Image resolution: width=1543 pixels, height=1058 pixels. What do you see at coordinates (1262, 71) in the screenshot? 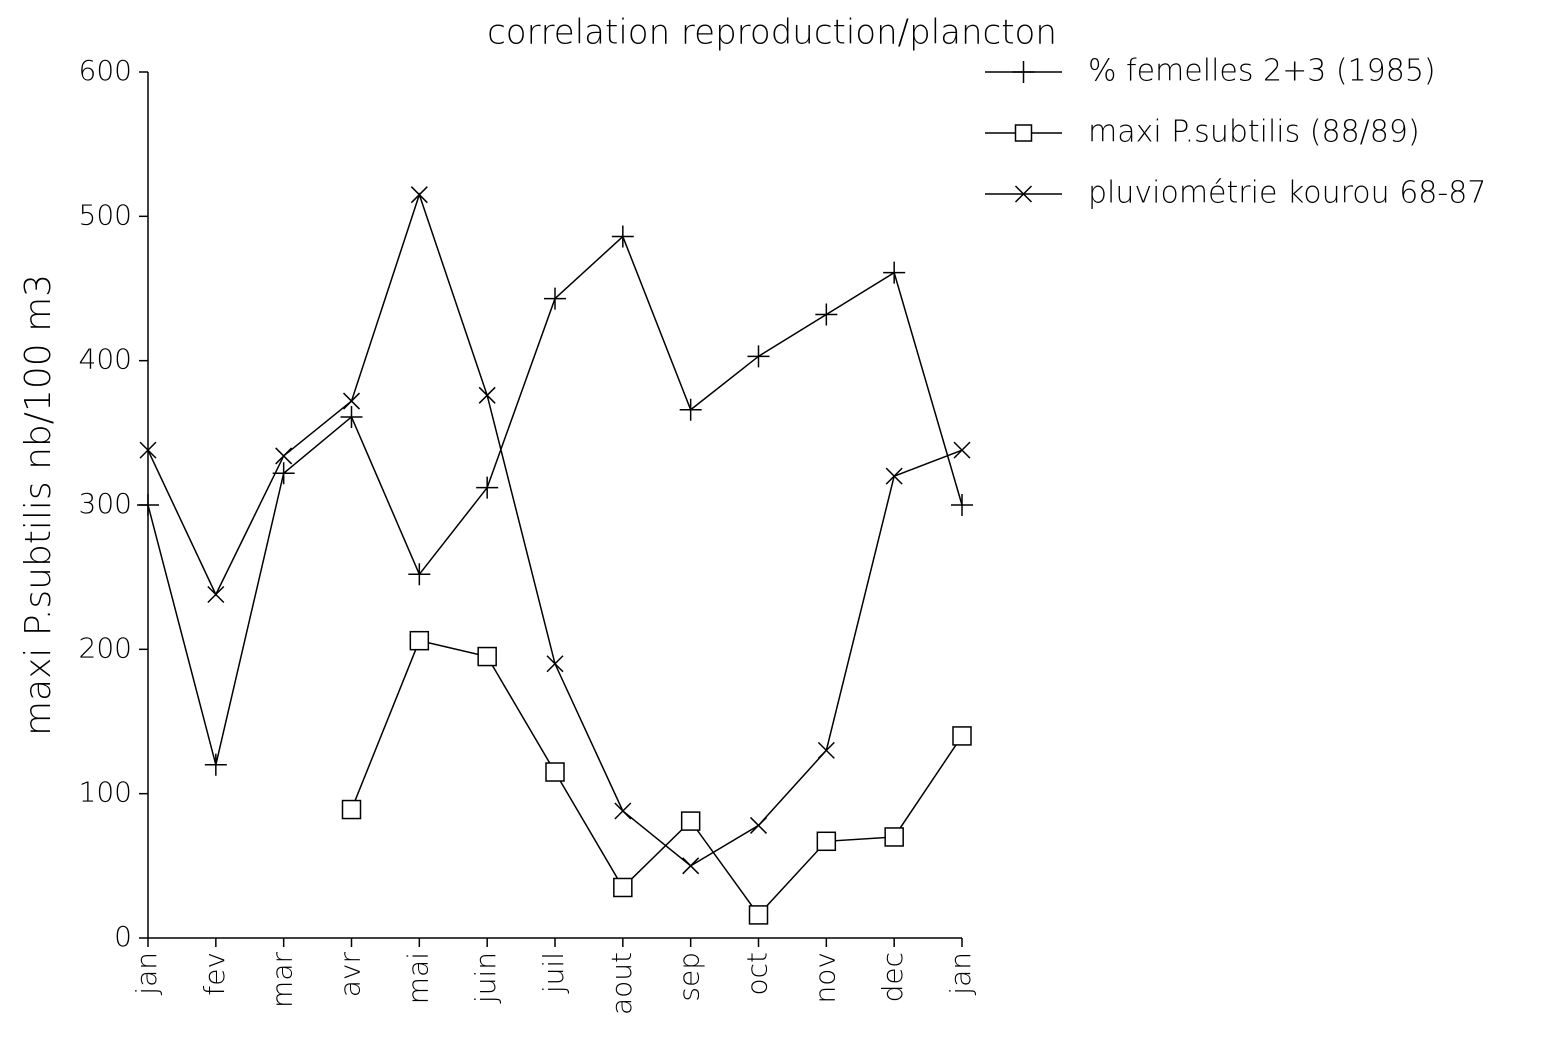
I see `legend-label: % femelles 2+3 (1985)` at bounding box center [1262, 71].